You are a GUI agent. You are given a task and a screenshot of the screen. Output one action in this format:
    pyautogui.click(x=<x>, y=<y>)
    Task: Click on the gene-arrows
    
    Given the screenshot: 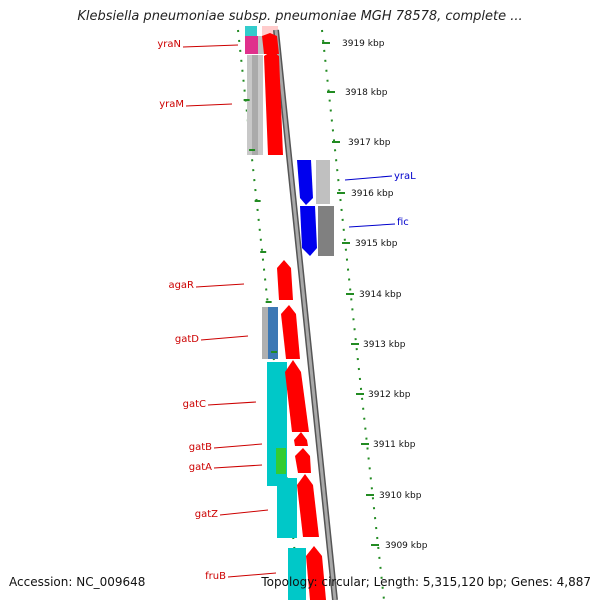 What is the action you would take?
    pyautogui.click(x=294, y=316)
    